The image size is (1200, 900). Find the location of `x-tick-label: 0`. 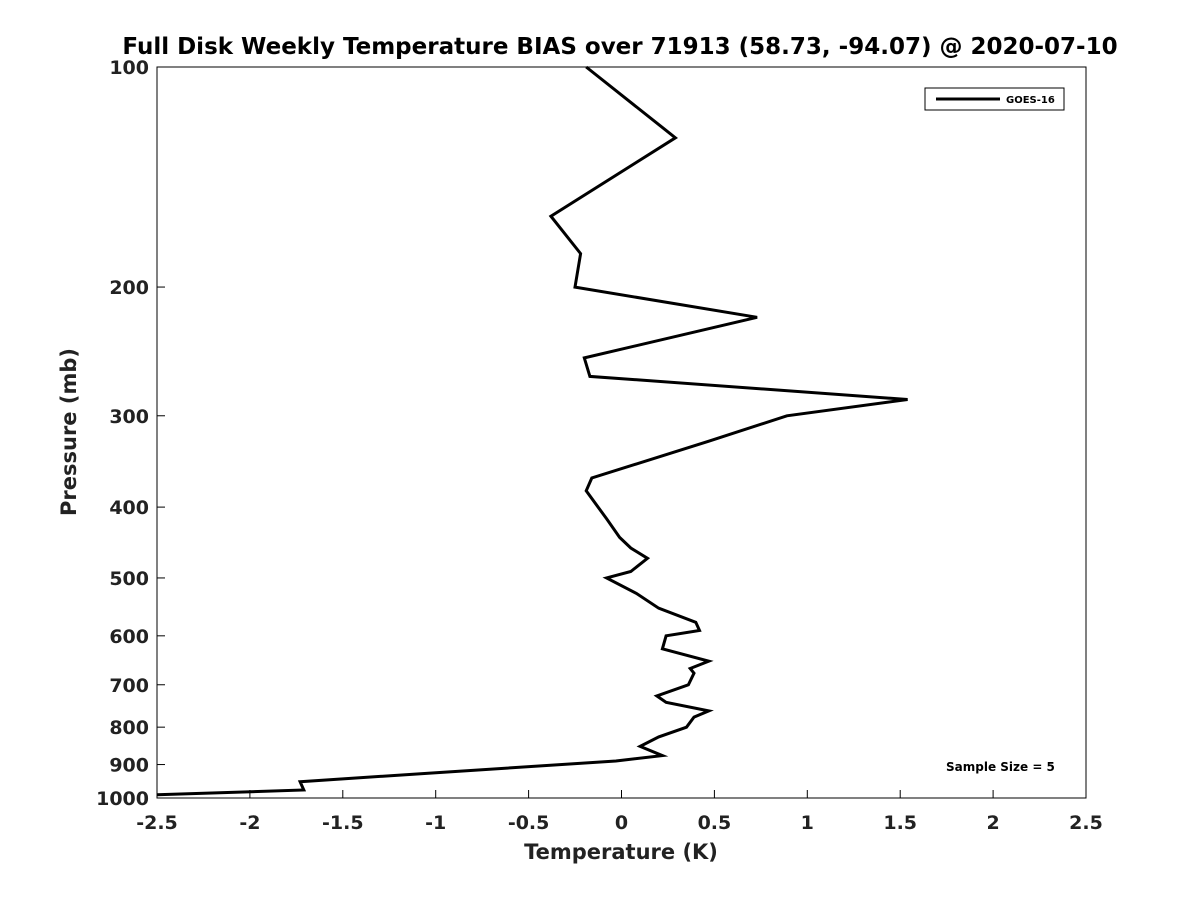

x-tick-label: 0 is located at coordinates (621, 823).